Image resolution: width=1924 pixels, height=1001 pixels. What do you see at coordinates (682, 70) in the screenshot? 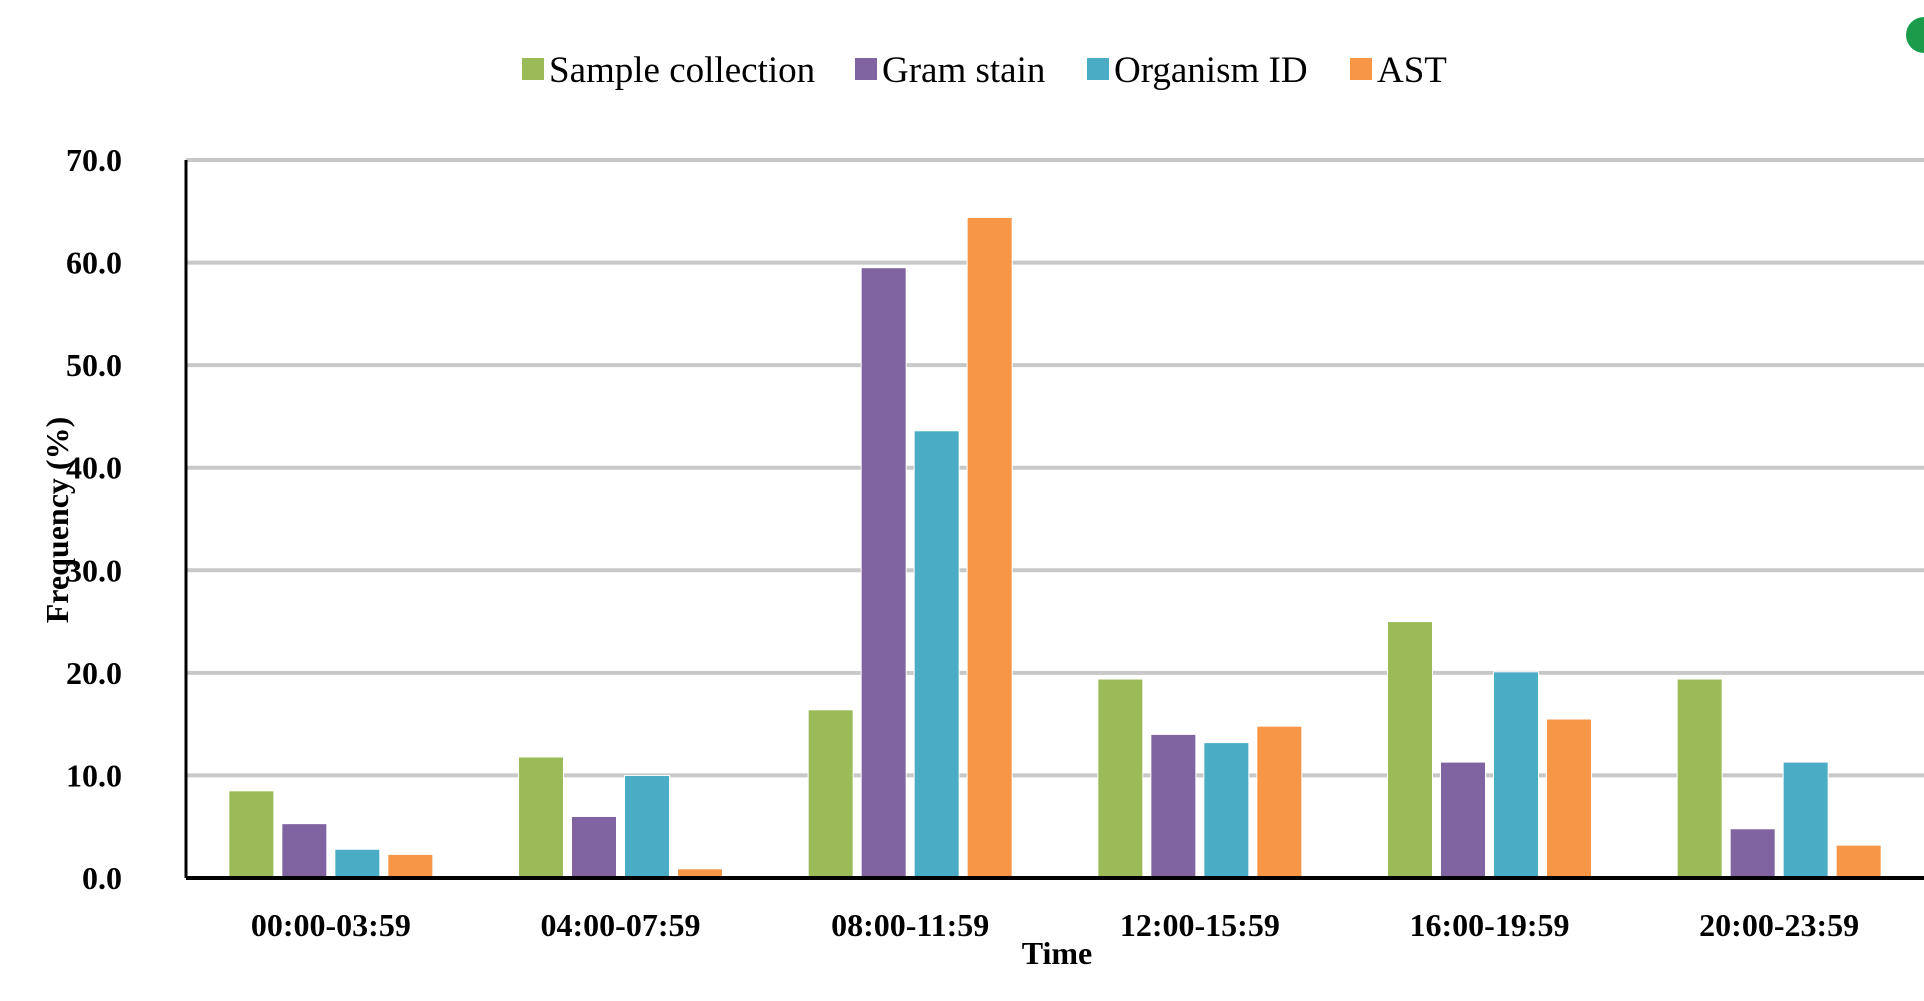
I see `legend-label: Sample collection` at bounding box center [682, 70].